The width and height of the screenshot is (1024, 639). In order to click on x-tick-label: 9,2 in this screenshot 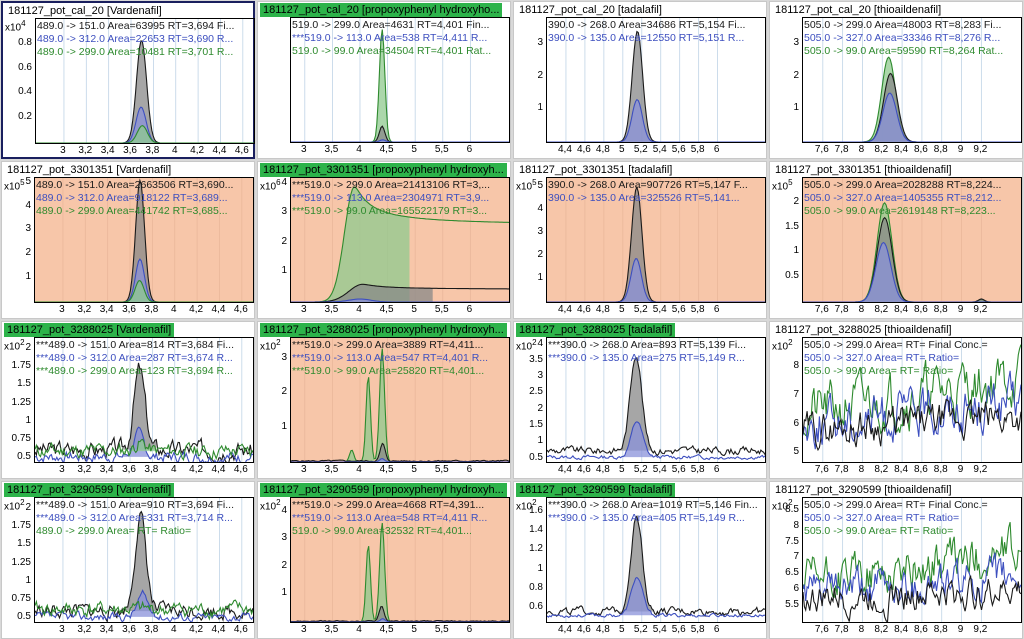, I will do `click(980, 309)`.